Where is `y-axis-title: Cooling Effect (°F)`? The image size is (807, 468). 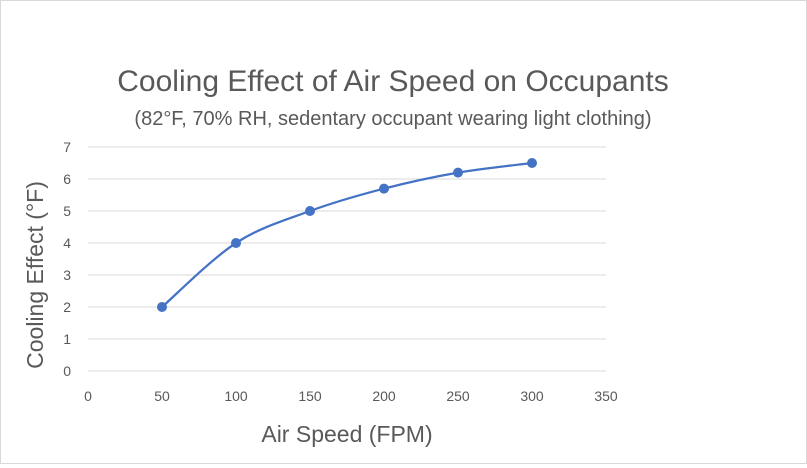 y-axis-title: Cooling Effect (°F) is located at coordinates (35, 275).